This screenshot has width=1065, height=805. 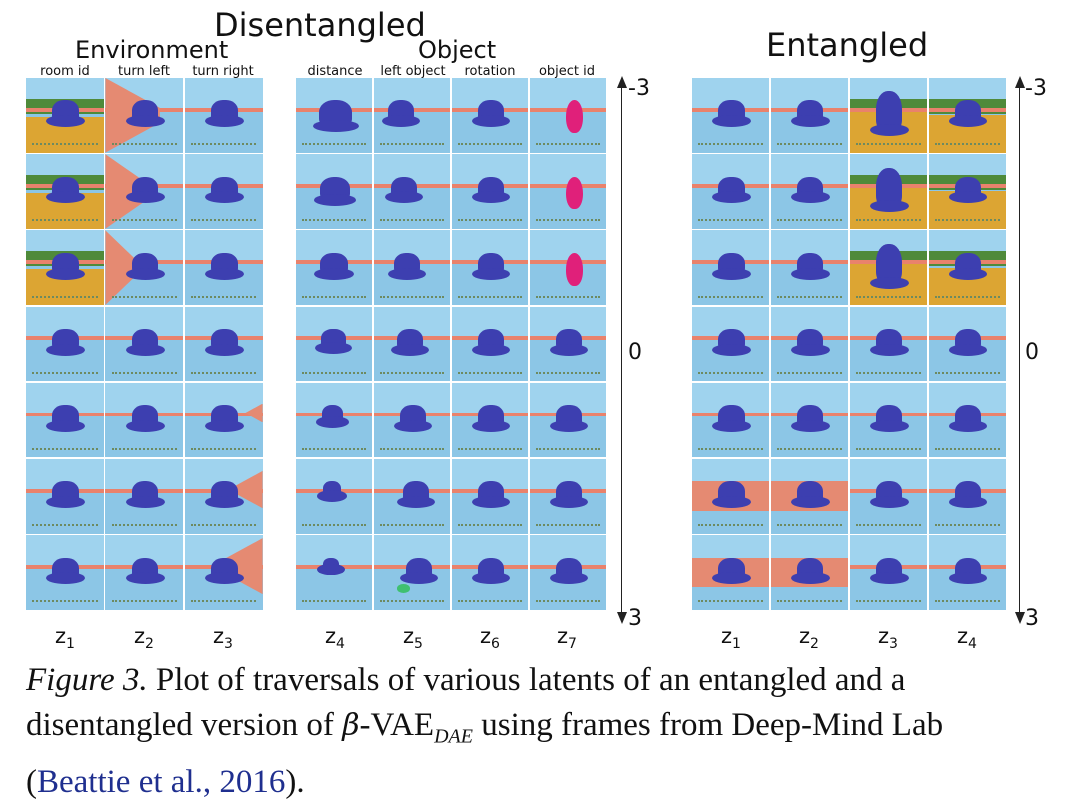 What do you see at coordinates (453, 736) in the screenshot?
I see `caption-vae-subscript: DAE` at bounding box center [453, 736].